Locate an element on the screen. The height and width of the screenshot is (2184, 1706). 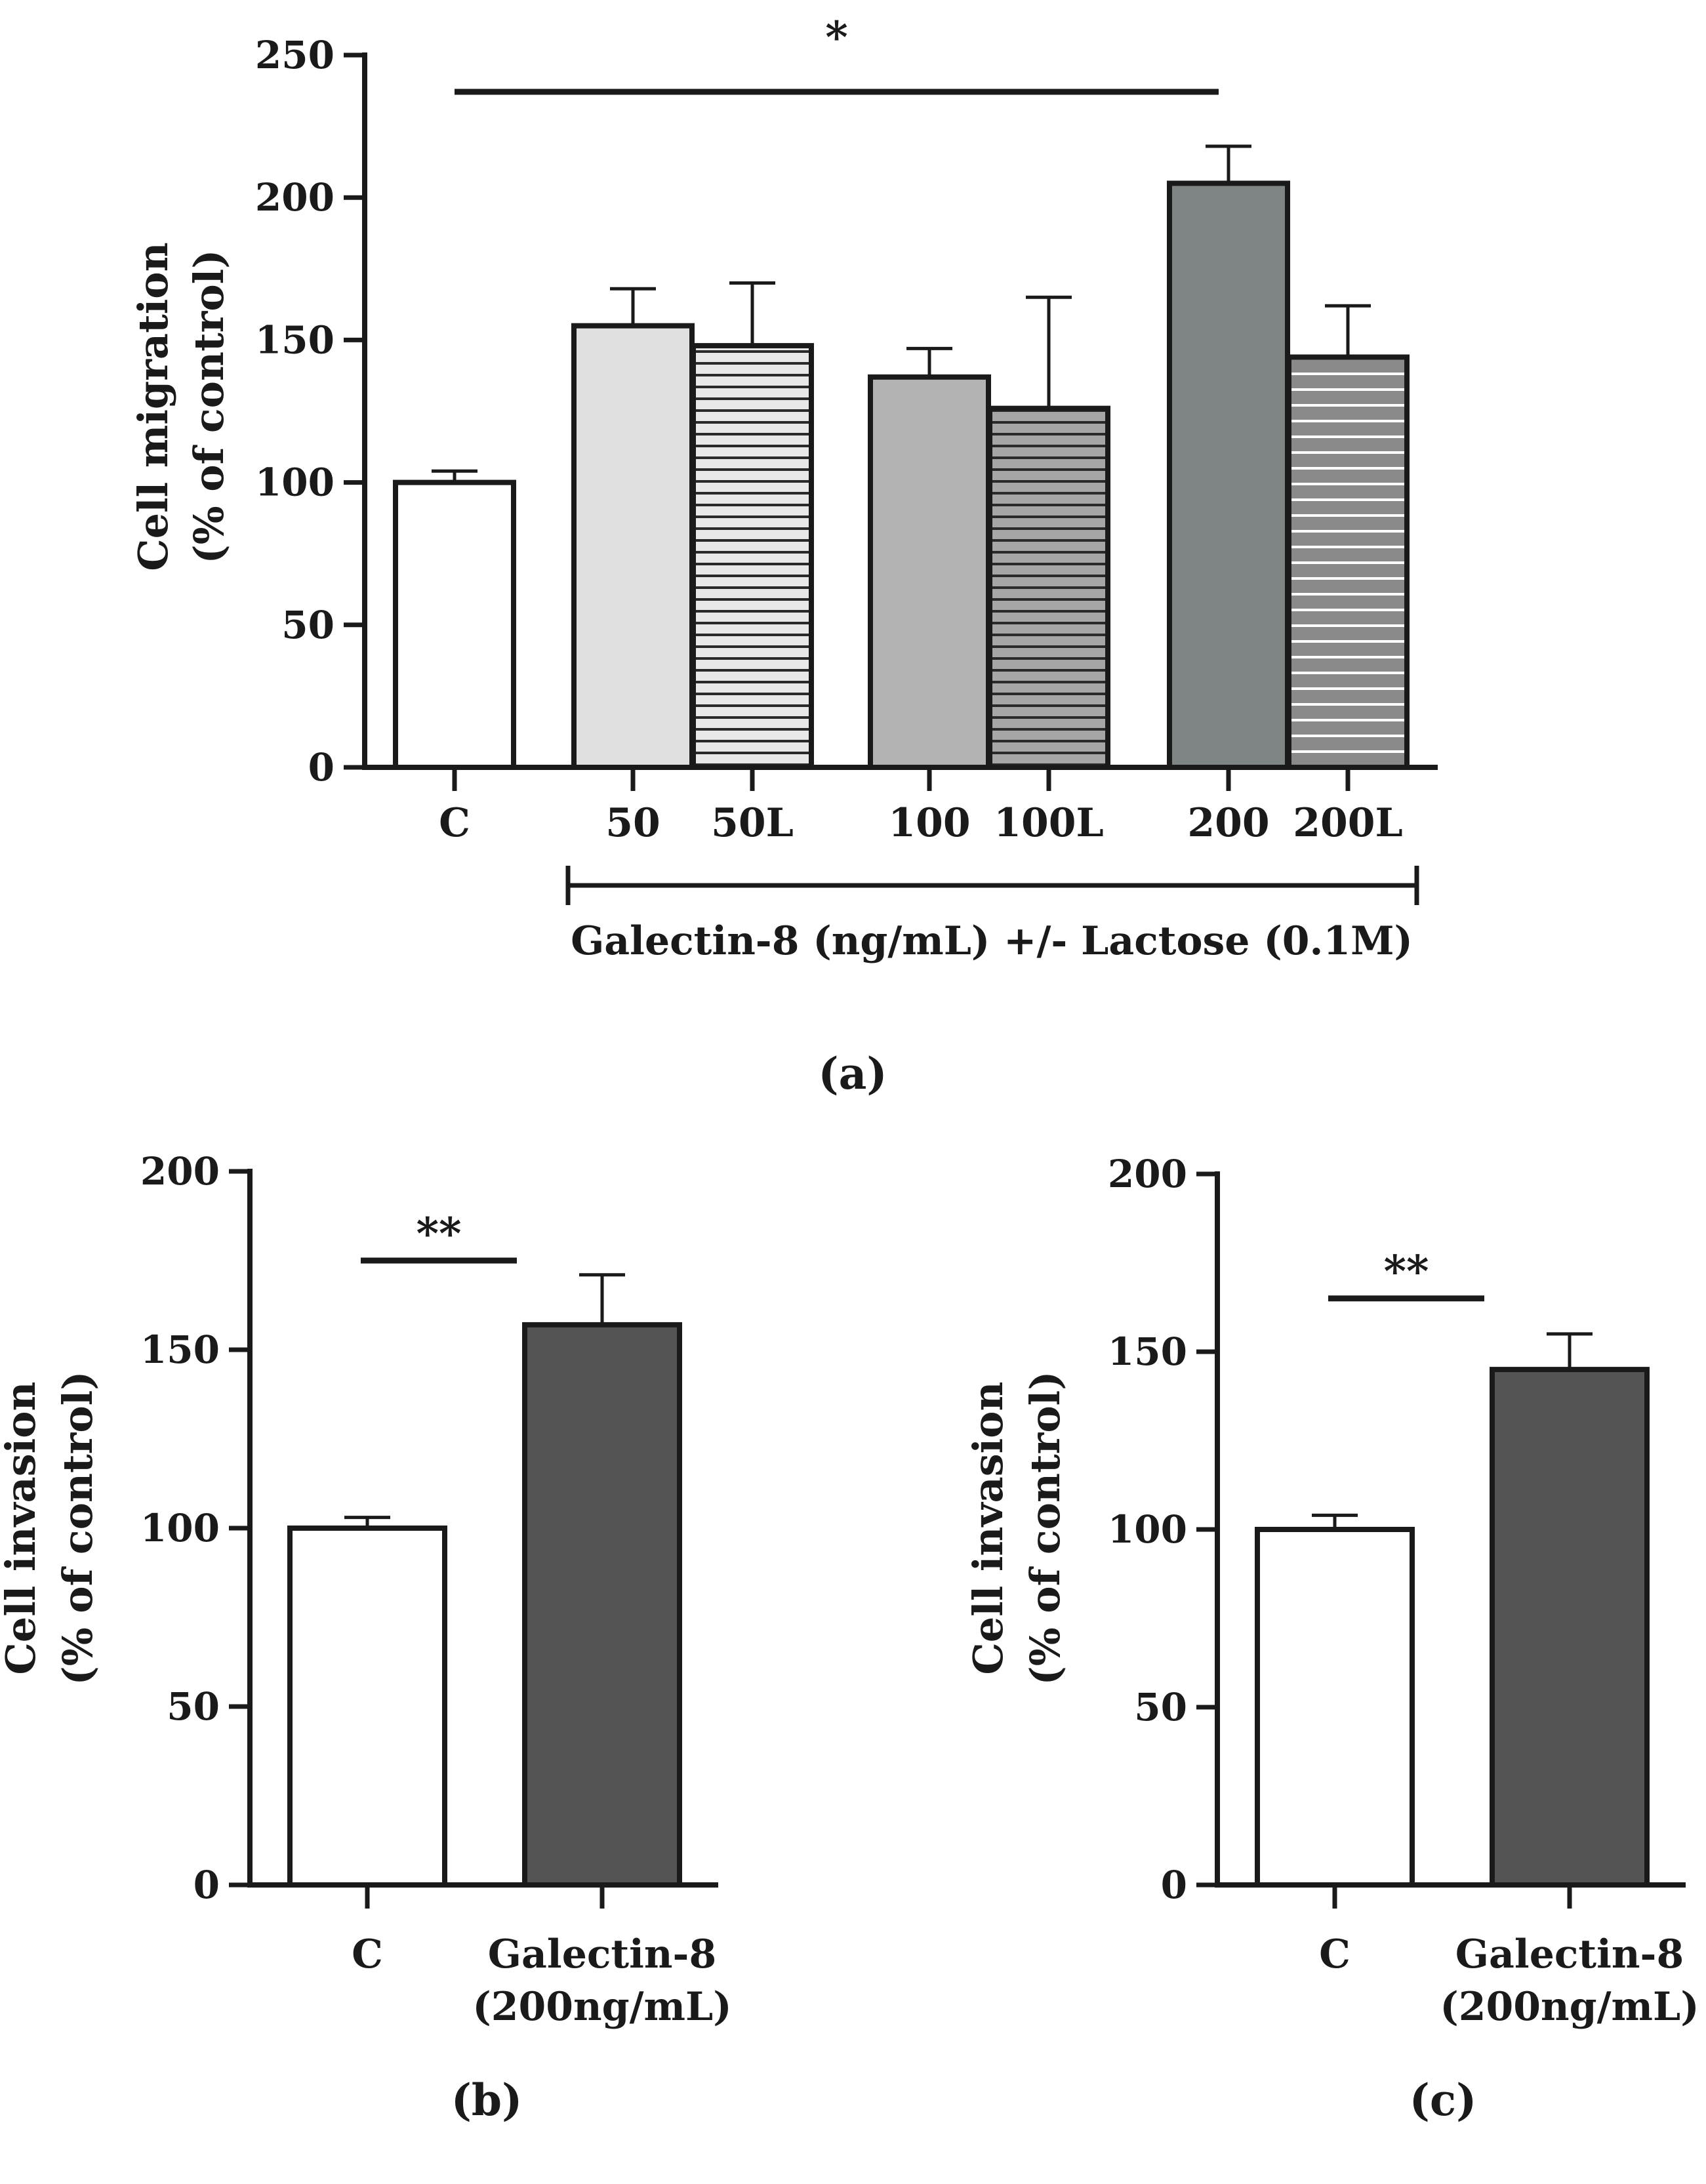
y-axis-title: Cell migration is located at coordinates (153, 406).